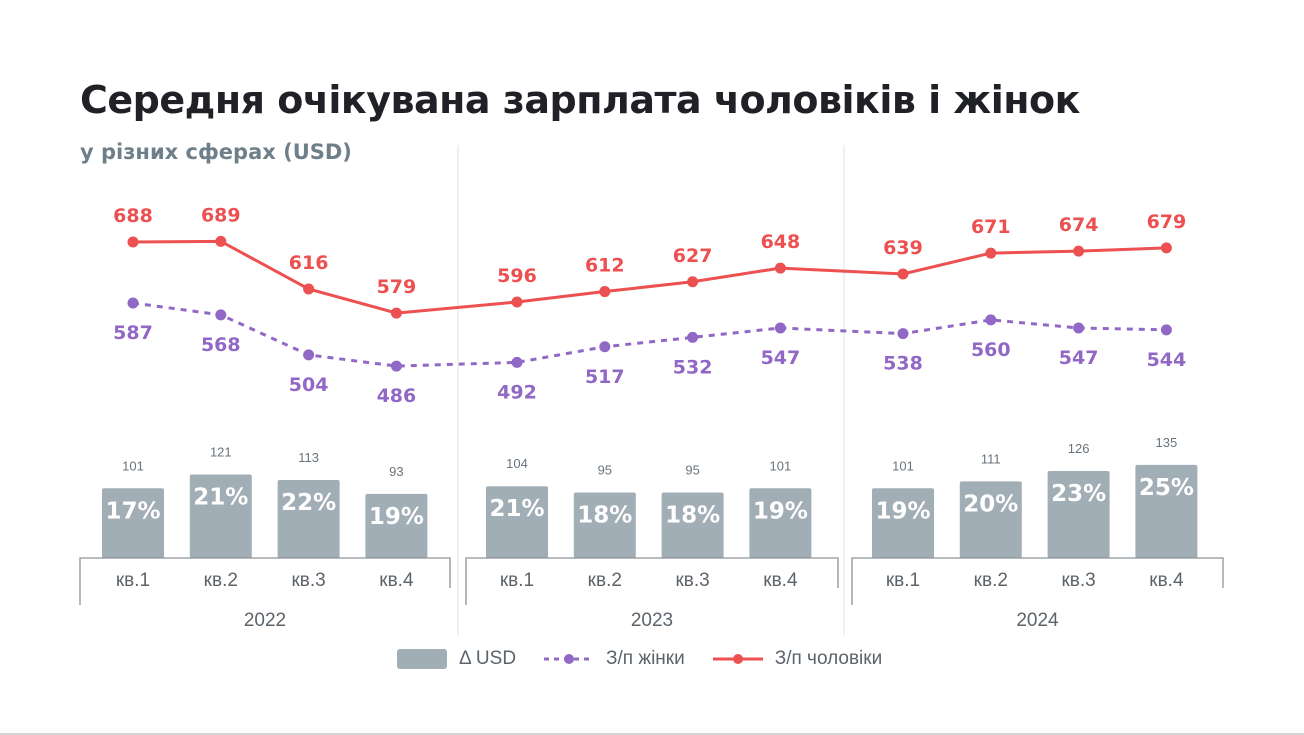 The height and width of the screenshot is (735, 1304). I want to click on women-salary-line, so click(649, 334).